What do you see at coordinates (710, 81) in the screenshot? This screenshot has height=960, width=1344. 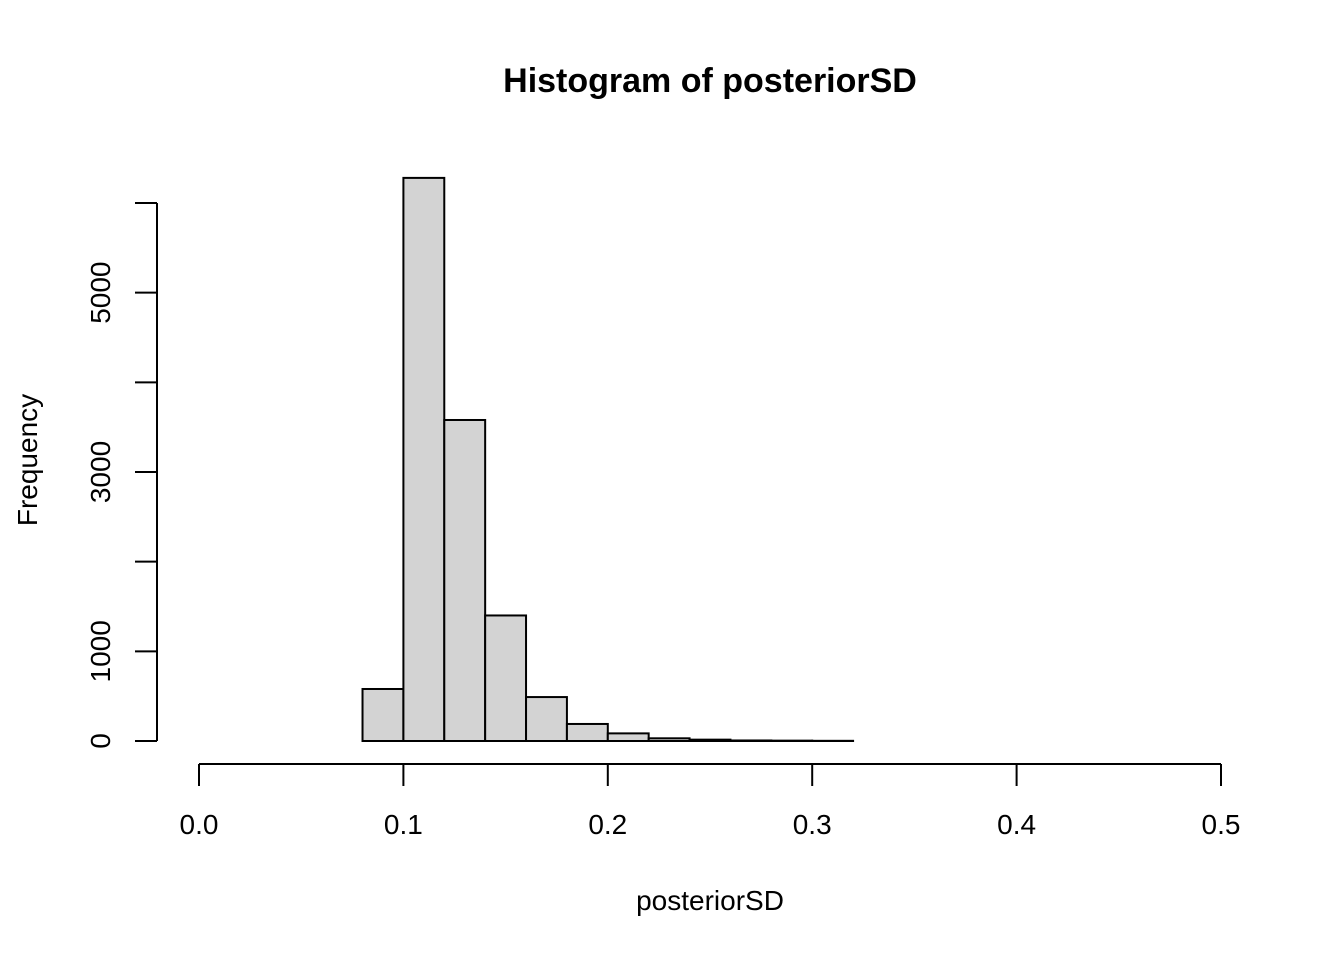 I see `chart-title: Histogram of posteriorSD` at bounding box center [710, 81].